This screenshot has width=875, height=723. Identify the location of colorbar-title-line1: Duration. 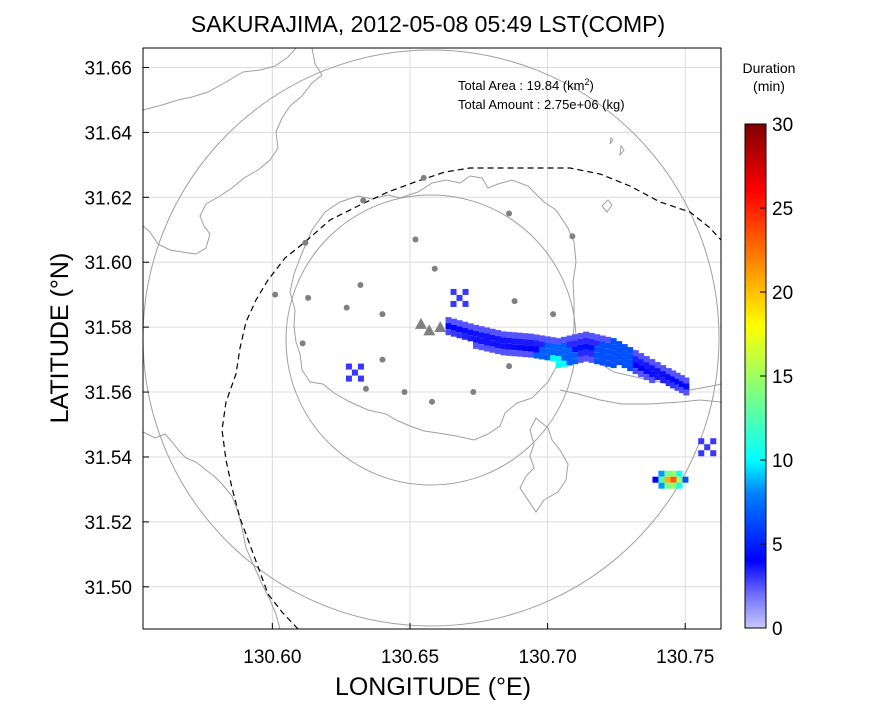
(769, 68).